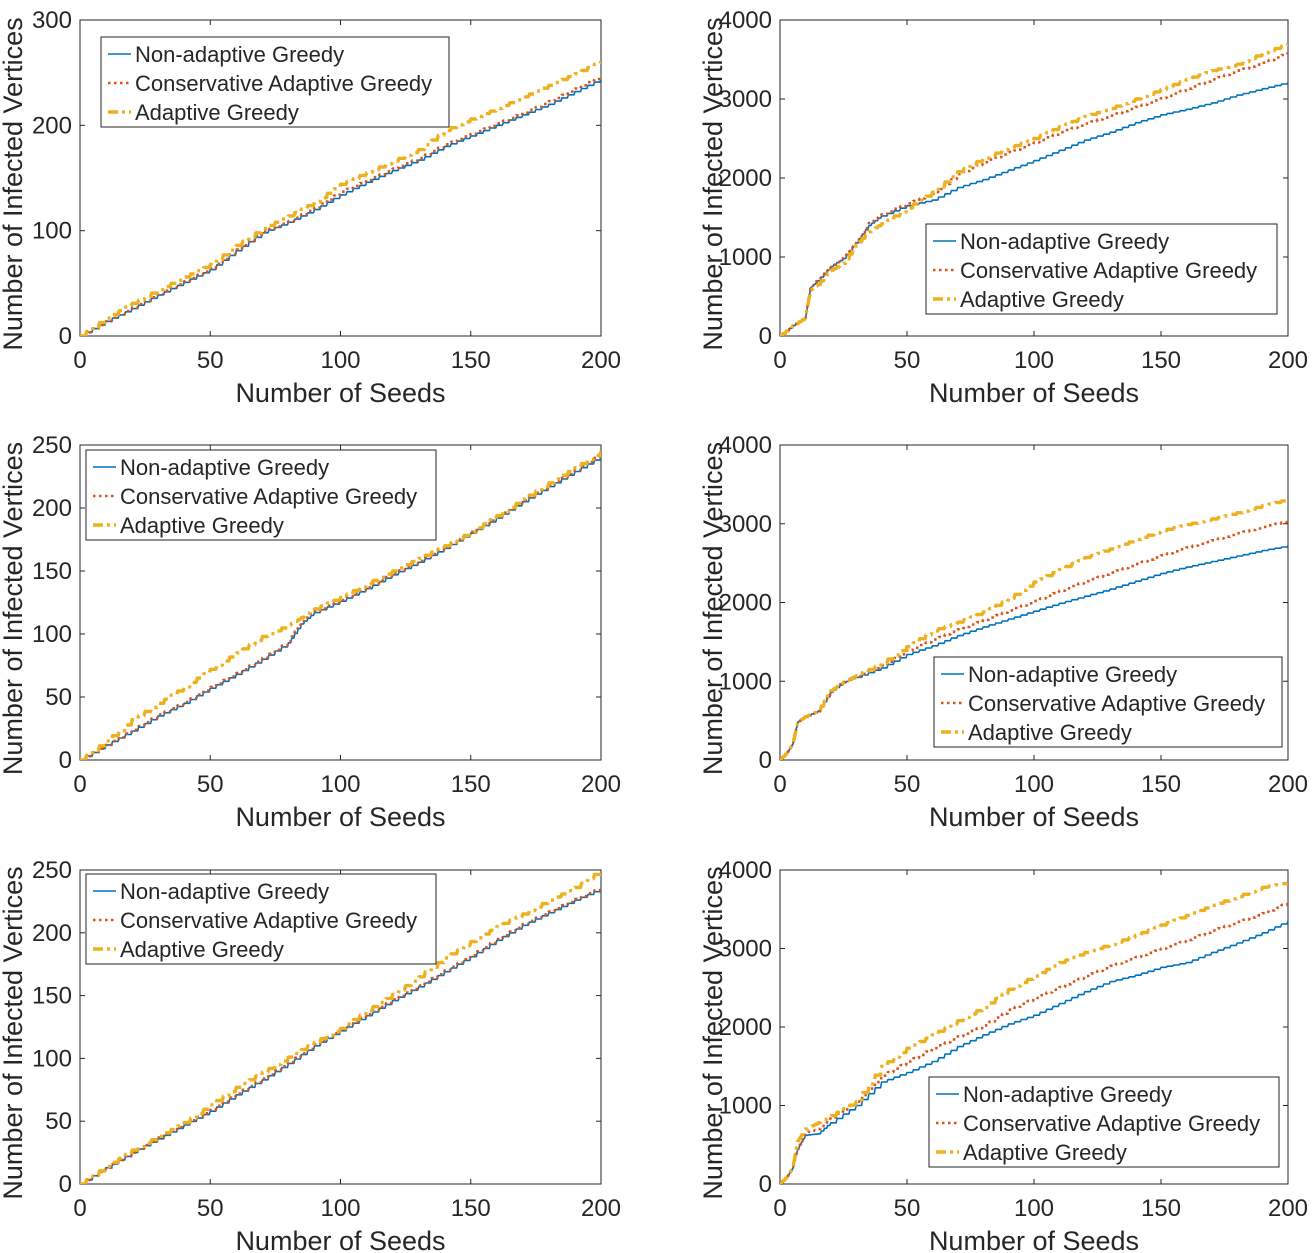 The height and width of the screenshot is (1253, 1313). I want to click on y-tick-label: 2000, so click(745, 603).